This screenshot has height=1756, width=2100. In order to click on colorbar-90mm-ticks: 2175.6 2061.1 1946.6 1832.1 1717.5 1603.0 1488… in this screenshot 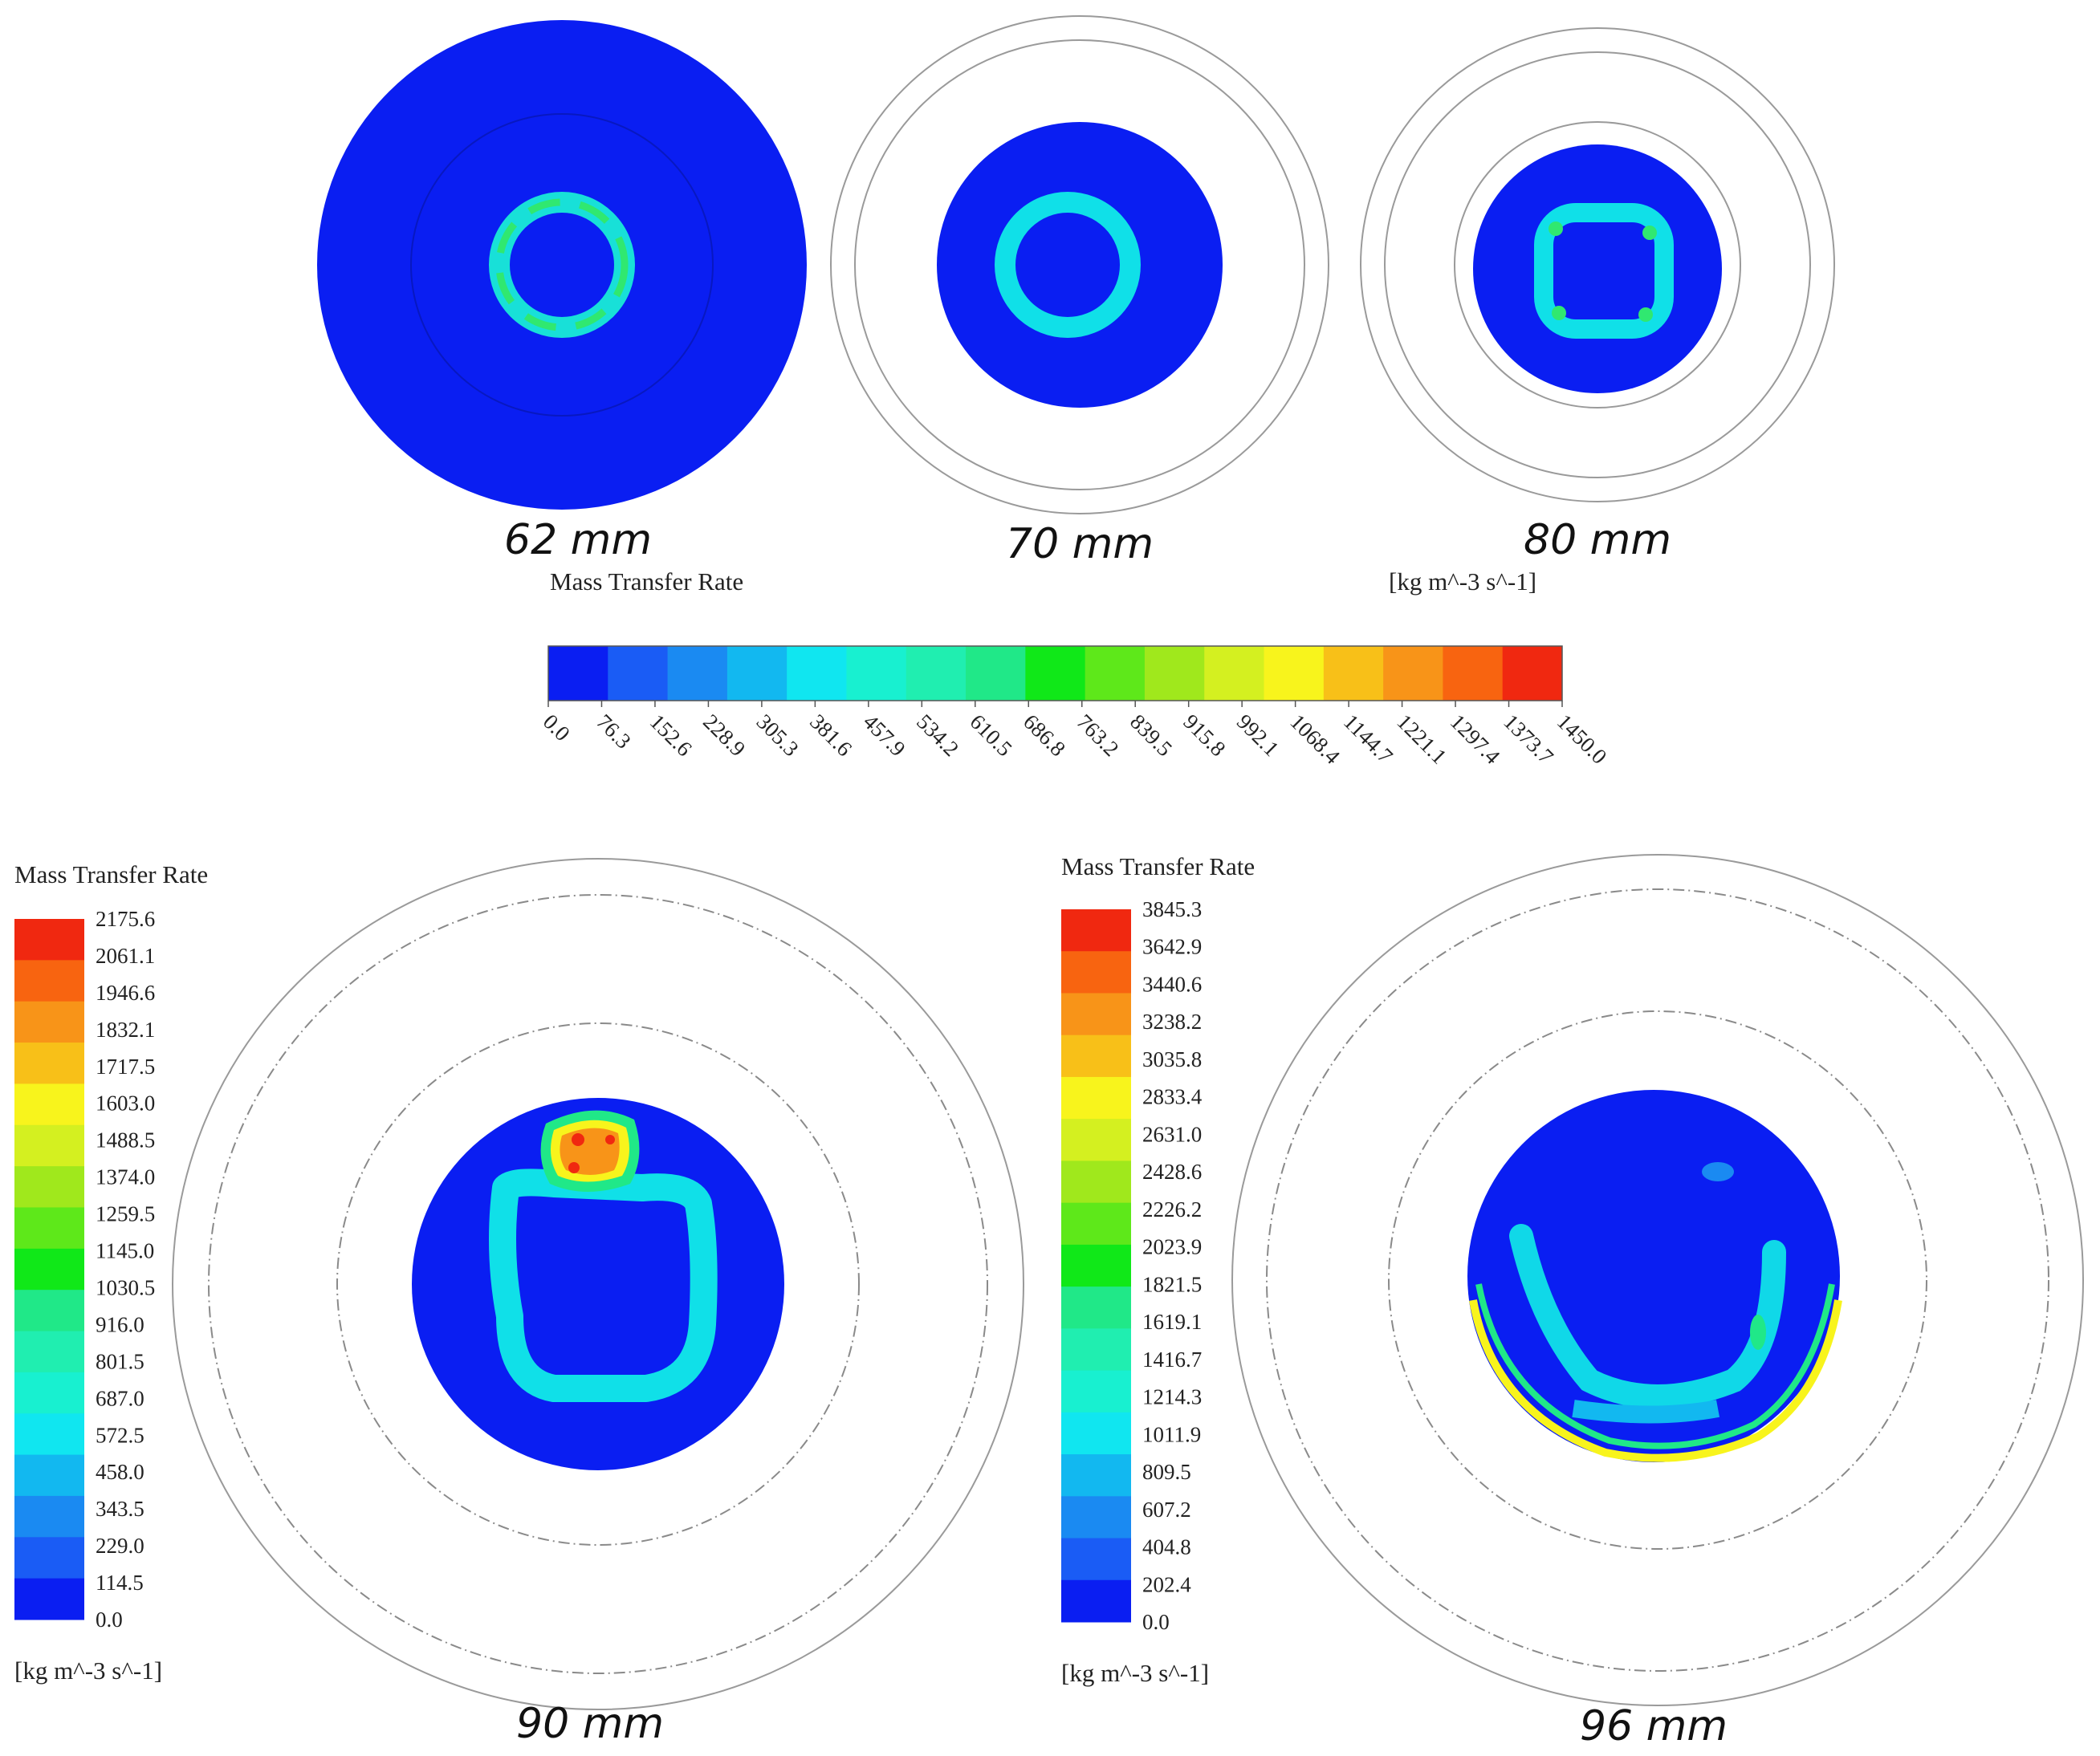, I will do `click(125, 1269)`.